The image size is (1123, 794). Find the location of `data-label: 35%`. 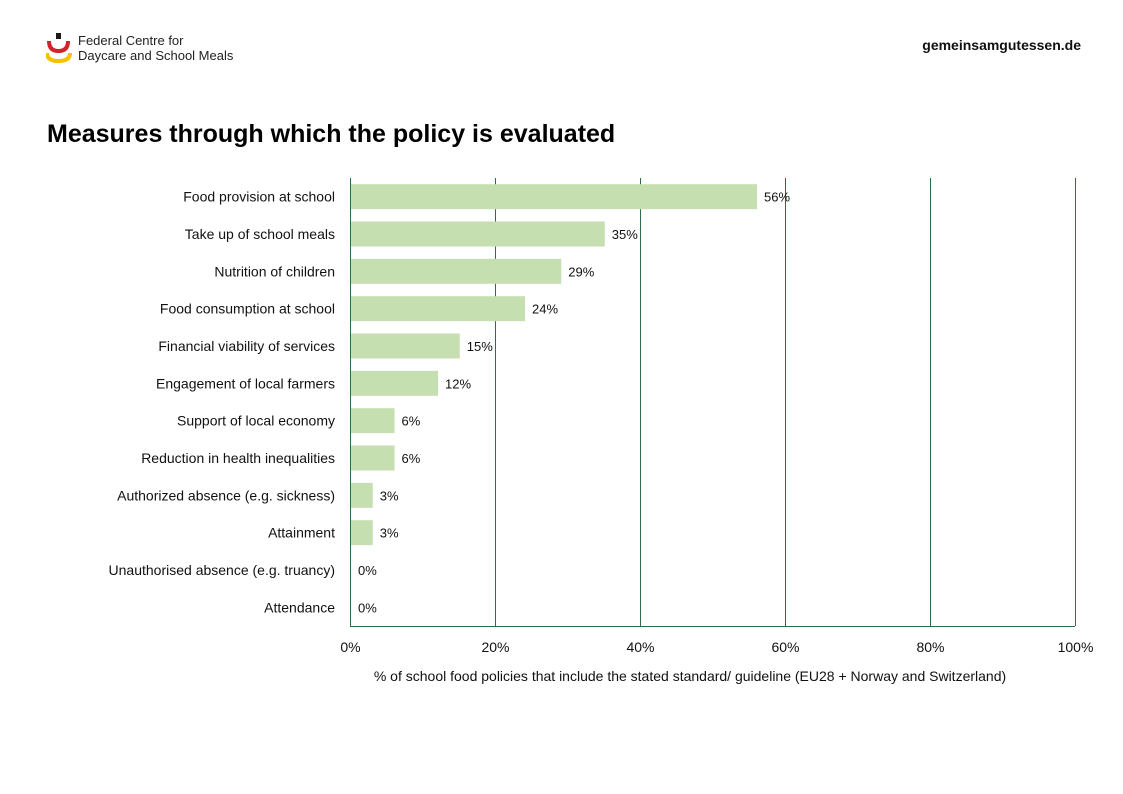

data-label: 35% is located at coordinates (625, 234).